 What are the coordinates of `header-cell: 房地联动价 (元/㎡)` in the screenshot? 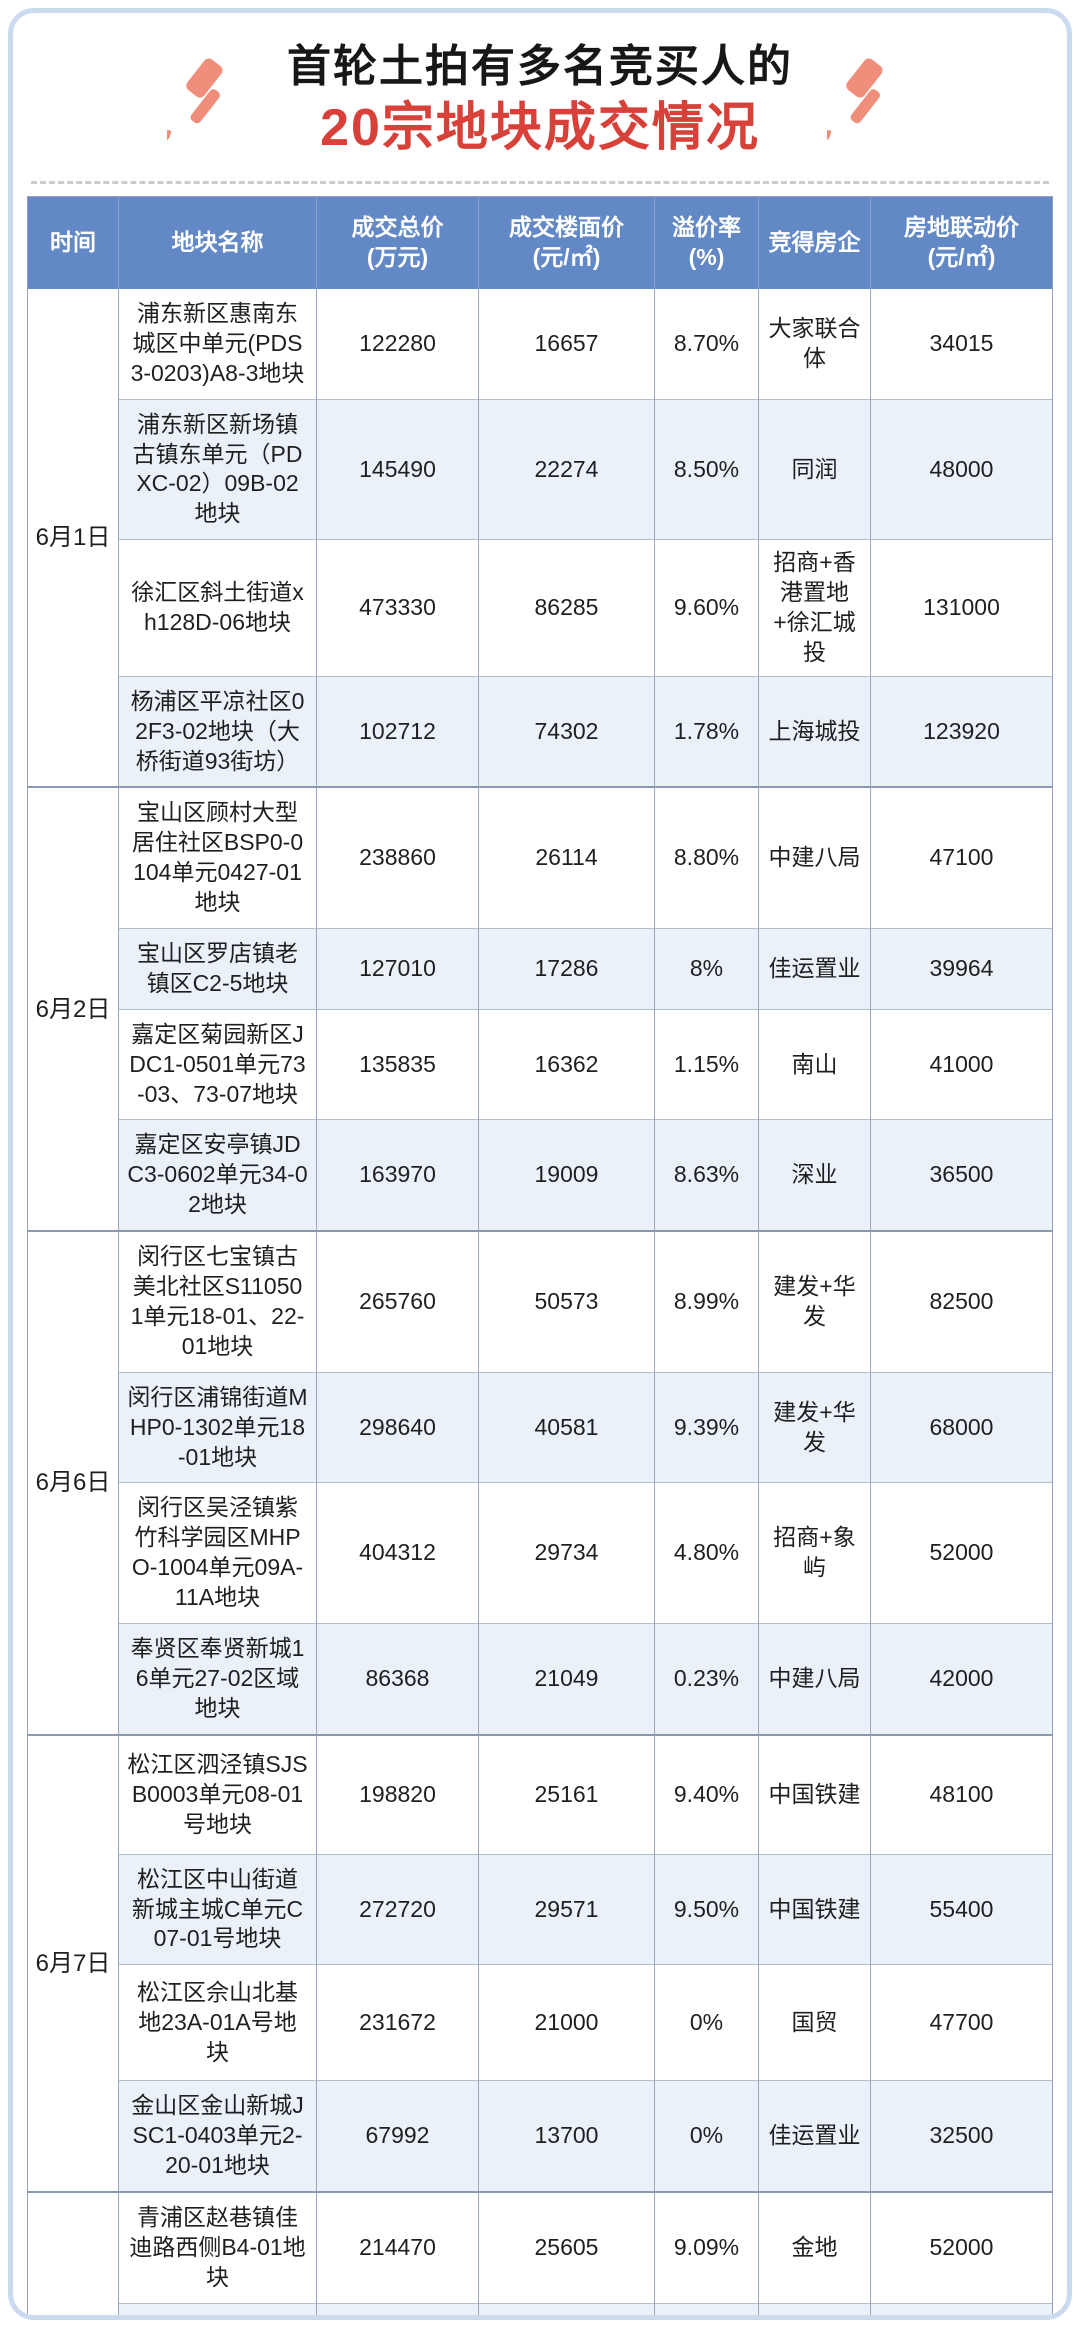 It's located at (961, 243).